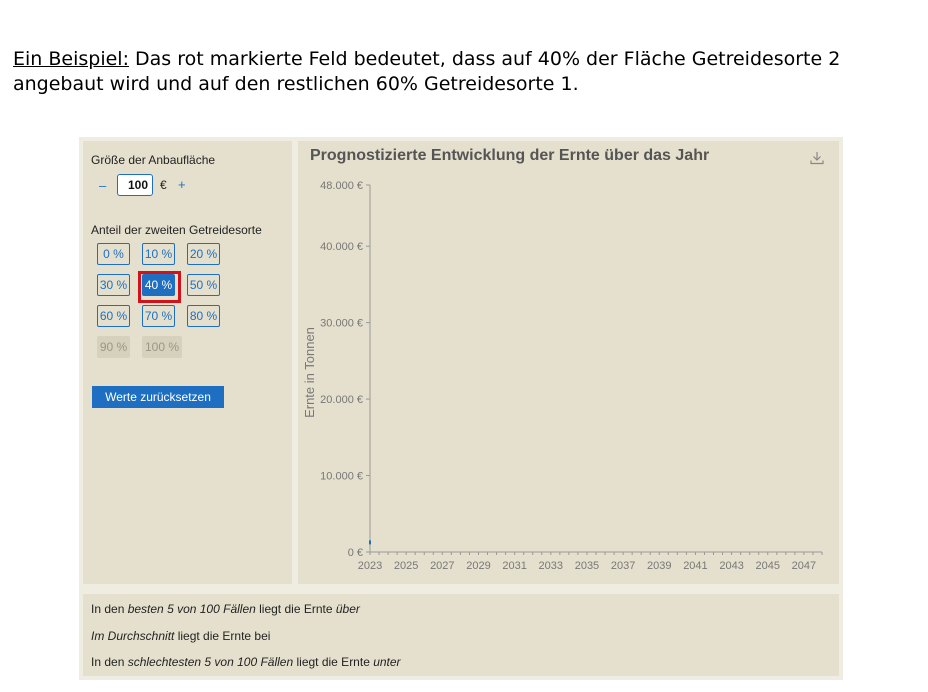 The image size is (928, 692). What do you see at coordinates (191, 609) in the screenshot?
I see `summary-best-b: besten 5 von 100 Fällen` at bounding box center [191, 609].